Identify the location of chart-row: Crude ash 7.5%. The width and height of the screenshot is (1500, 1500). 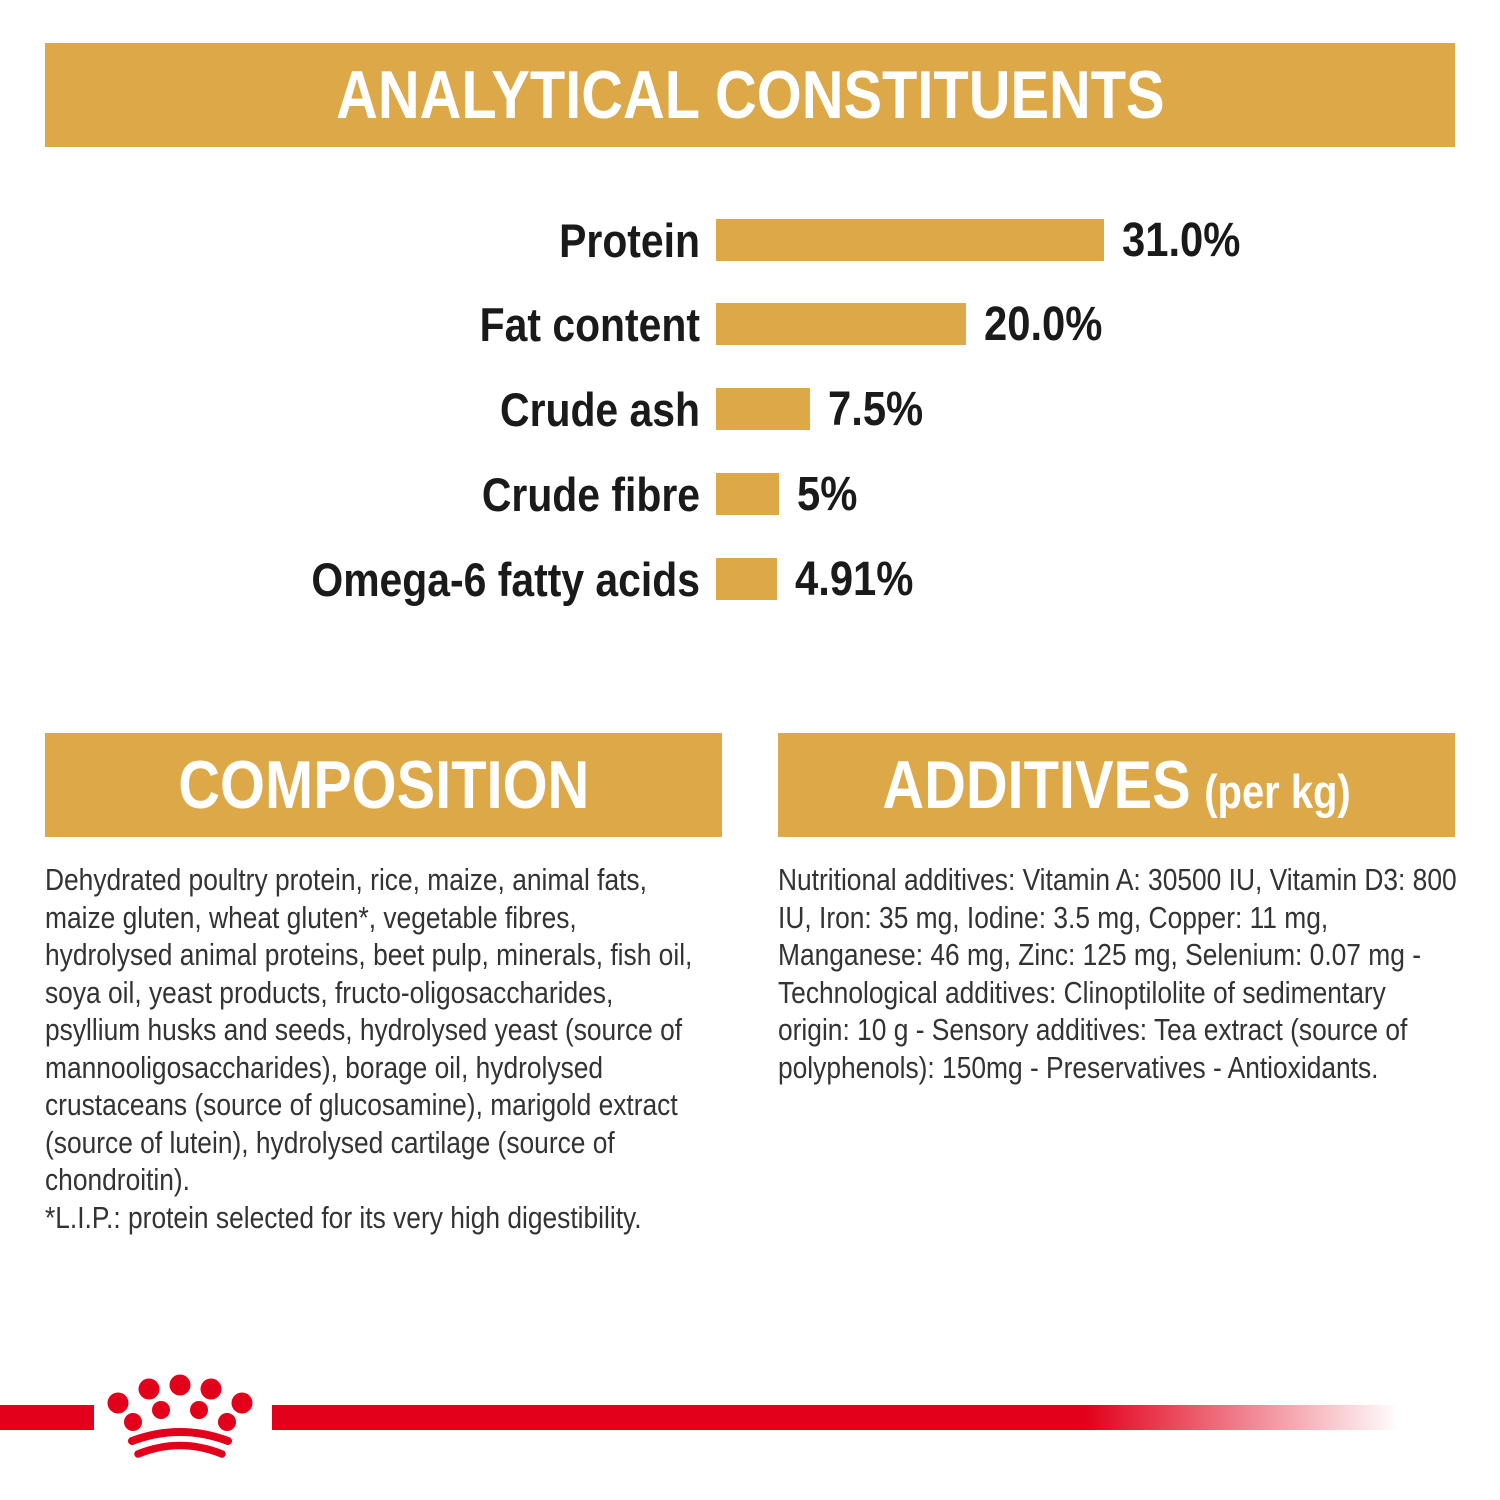
(750, 409).